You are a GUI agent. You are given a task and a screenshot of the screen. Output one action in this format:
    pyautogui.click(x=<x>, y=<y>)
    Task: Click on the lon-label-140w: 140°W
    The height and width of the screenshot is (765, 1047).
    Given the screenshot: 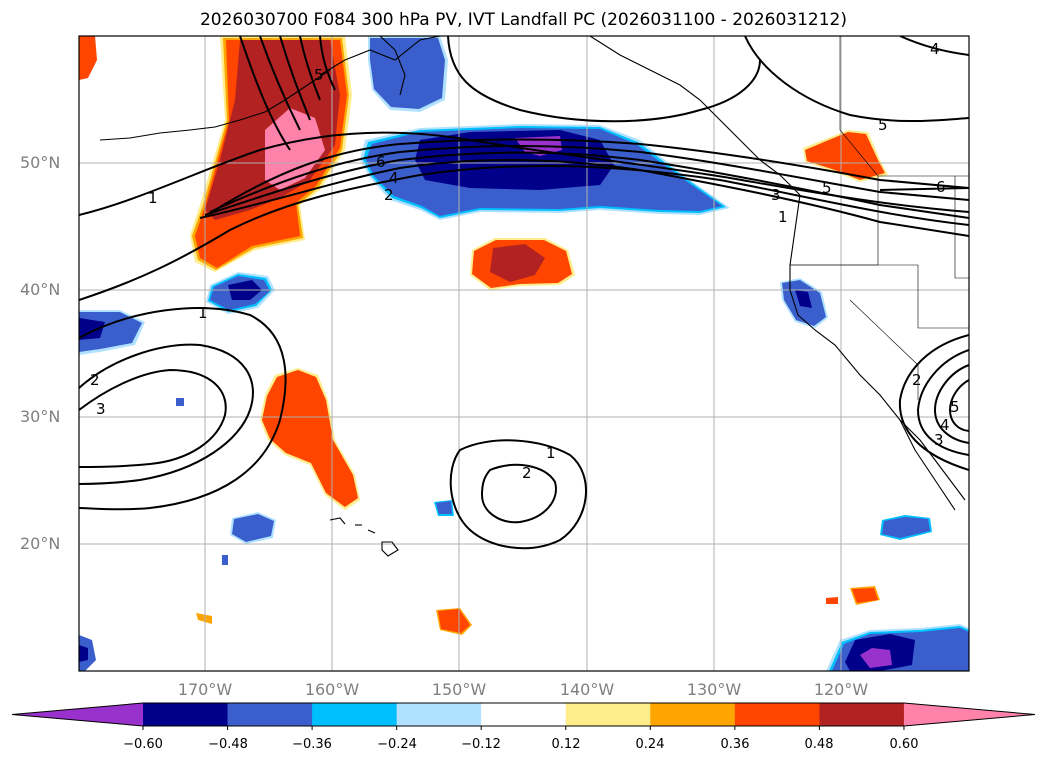 What is the action you would take?
    pyautogui.click(x=587, y=689)
    